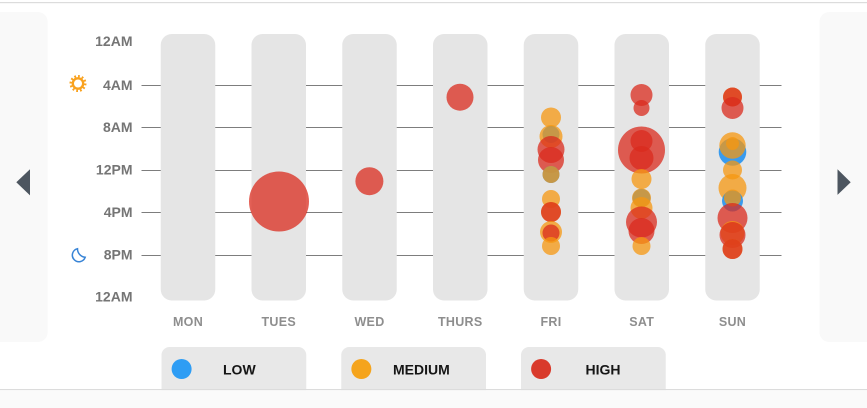 Image resolution: width=867 pixels, height=408 pixels. I want to click on svg-text: SAT, so click(641, 322).